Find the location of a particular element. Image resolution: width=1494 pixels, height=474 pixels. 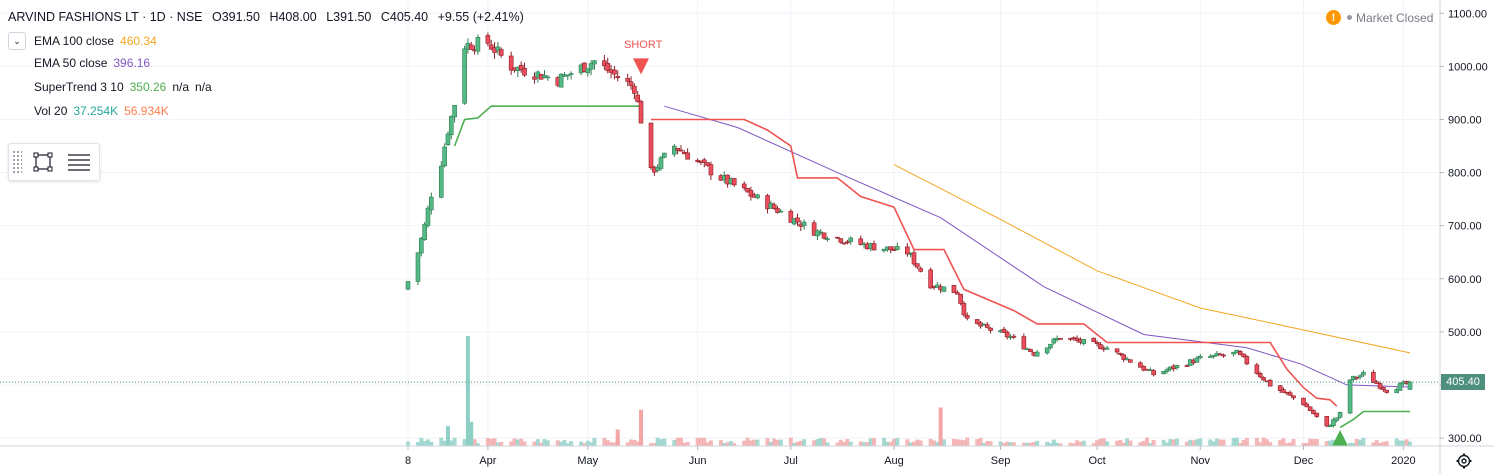

indicator-label: SuperTrend 3 10 is located at coordinates (79, 87).